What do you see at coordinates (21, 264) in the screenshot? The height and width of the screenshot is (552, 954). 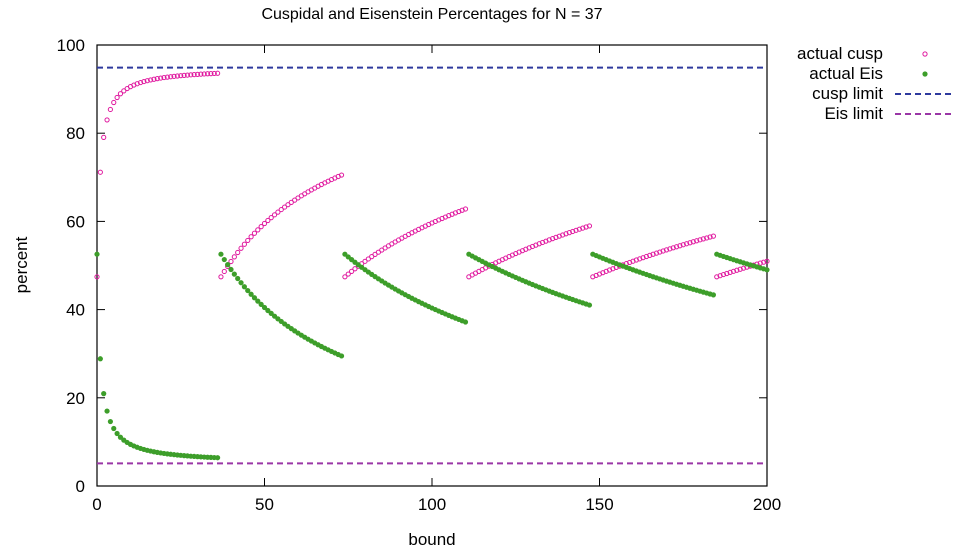 I see `y-axis-label: percent` at bounding box center [21, 264].